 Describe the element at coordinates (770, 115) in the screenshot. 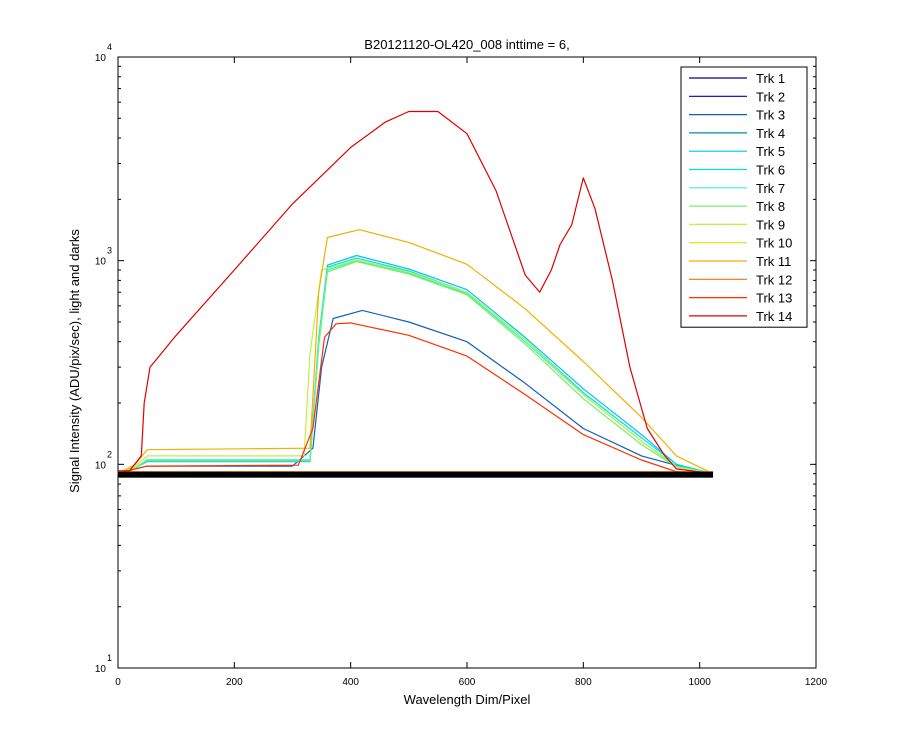

I see `legend-label: Trk 3` at that location.